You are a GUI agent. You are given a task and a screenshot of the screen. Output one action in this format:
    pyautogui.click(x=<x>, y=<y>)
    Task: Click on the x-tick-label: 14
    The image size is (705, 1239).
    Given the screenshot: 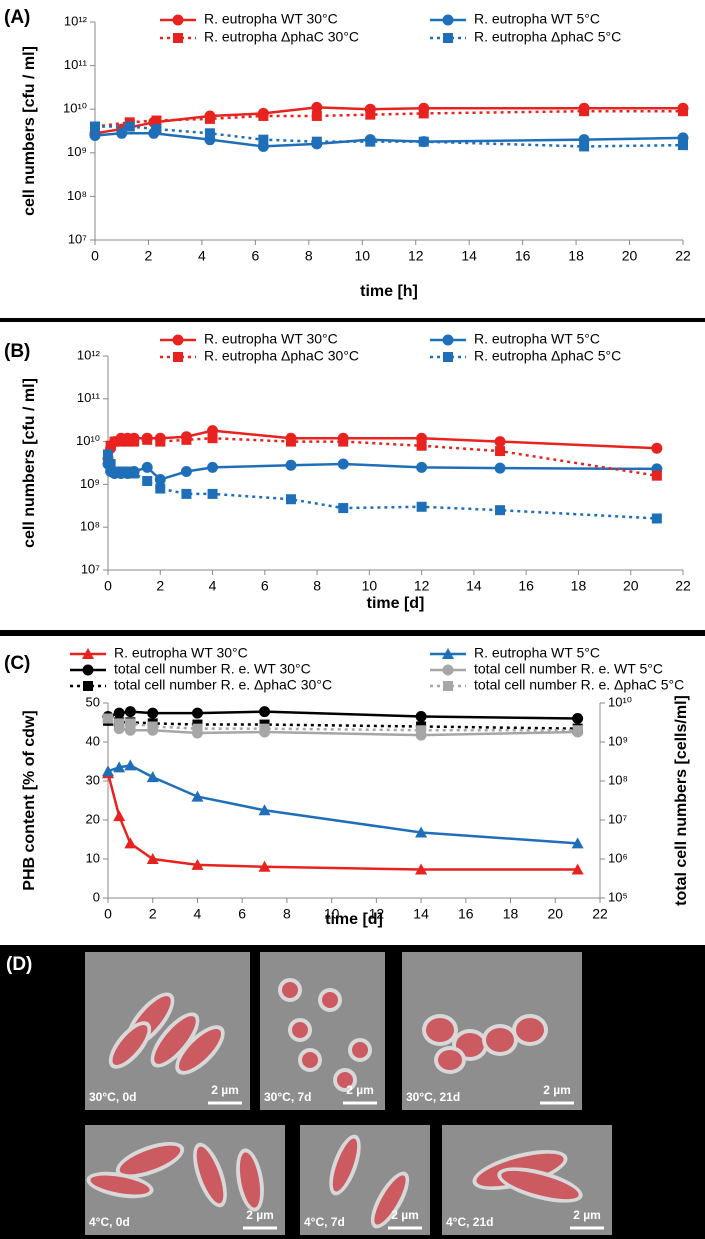 What is the action you would take?
    pyautogui.click(x=469, y=256)
    